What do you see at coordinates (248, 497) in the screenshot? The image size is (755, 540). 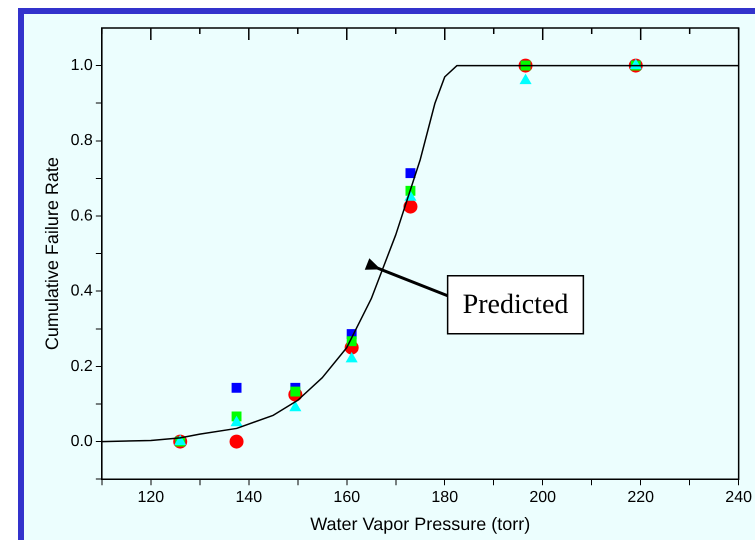 I see `x-tick-label: 140` at bounding box center [248, 497].